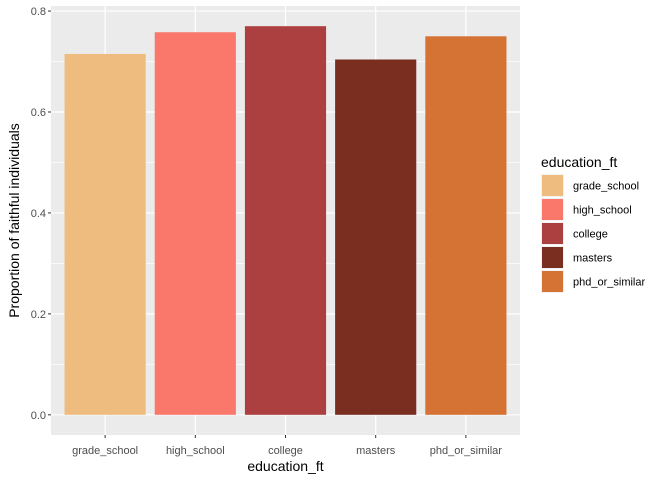 The height and width of the screenshot is (480, 672). Describe the element at coordinates (606, 187) in the screenshot. I see `legend-label: grade_school` at that location.